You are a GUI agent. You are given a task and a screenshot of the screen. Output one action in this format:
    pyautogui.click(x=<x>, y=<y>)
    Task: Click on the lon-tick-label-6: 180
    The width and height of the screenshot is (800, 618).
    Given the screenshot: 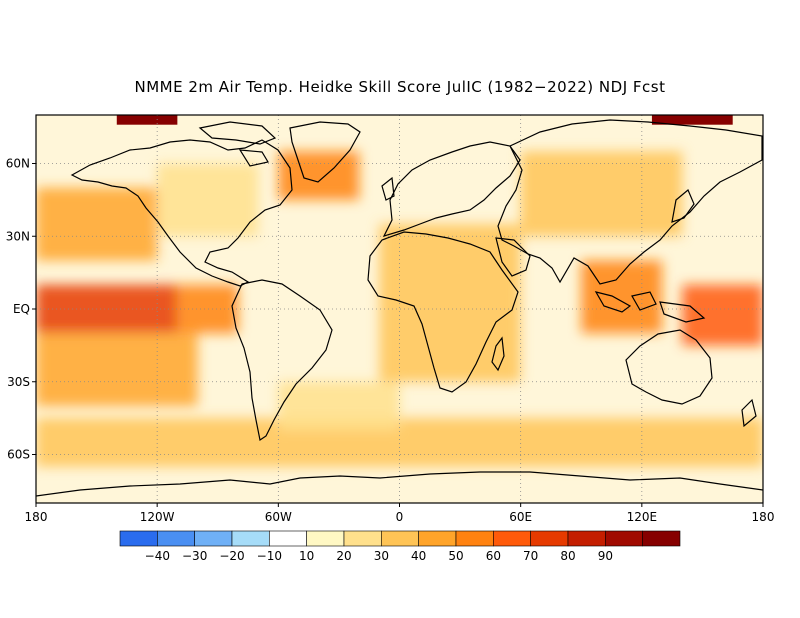 What is the action you would take?
    pyautogui.click(x=763, y=517)
    